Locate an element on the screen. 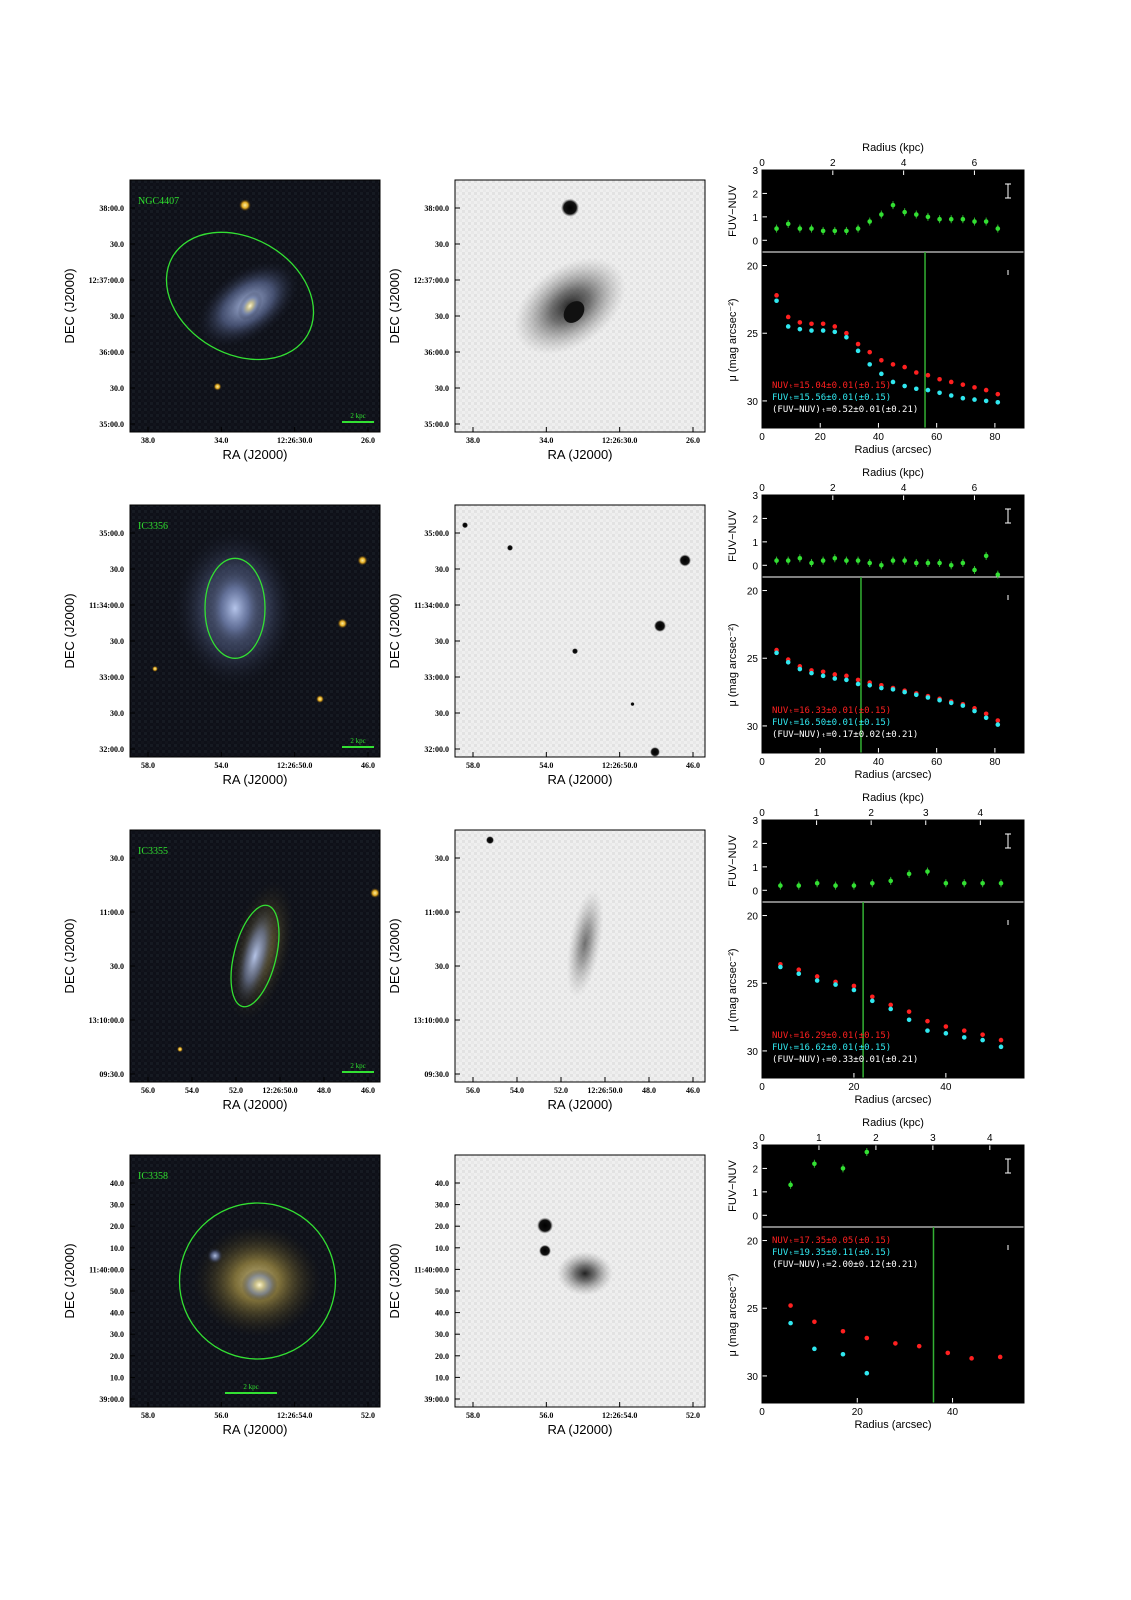 The height and width of the screenshot is (1600, 1131). gray-image-panel is located at coordinates (580, 956).